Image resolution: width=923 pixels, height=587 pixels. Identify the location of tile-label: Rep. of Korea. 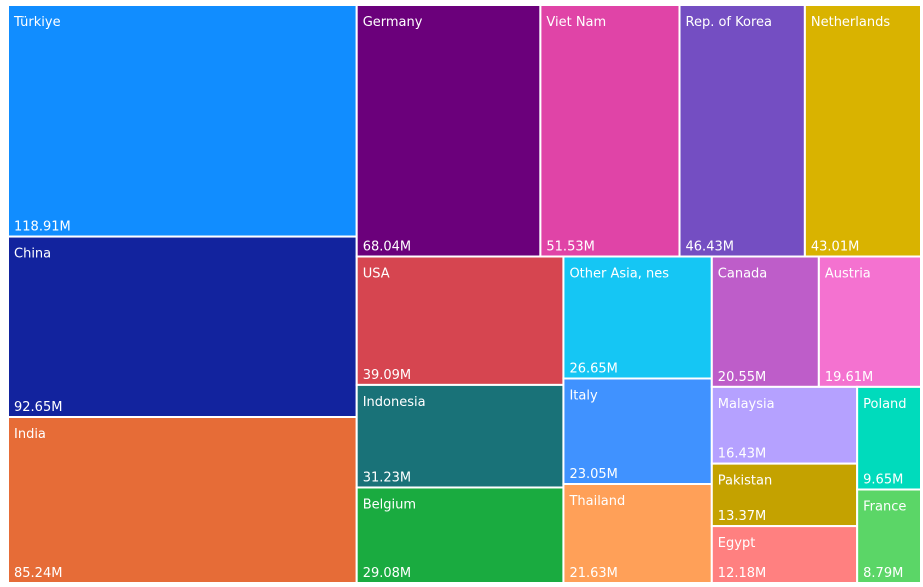
(729, 22).